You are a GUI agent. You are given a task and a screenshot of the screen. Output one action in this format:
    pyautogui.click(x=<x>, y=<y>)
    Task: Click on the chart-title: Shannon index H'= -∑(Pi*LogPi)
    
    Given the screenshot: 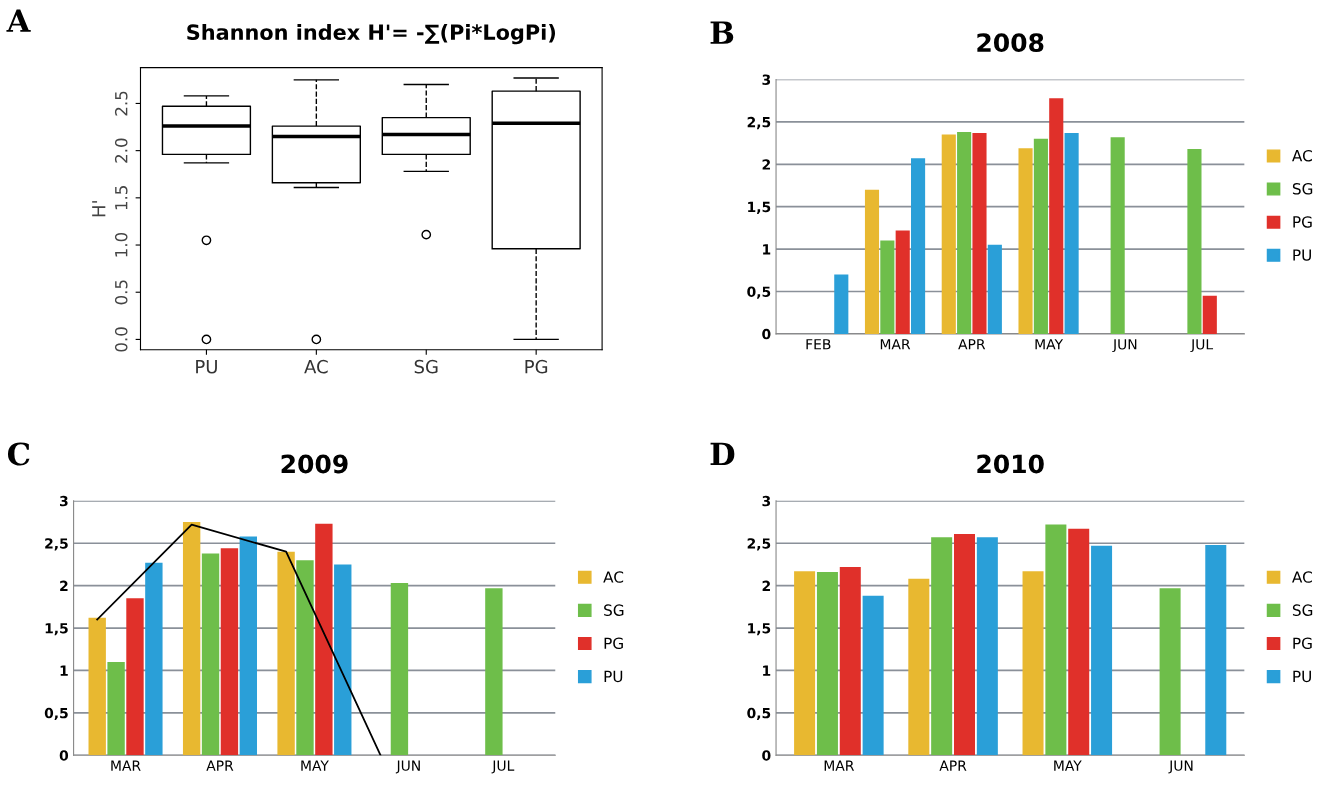 What is the action you would take?
    pyautogui.click(x=371, y=34)
    